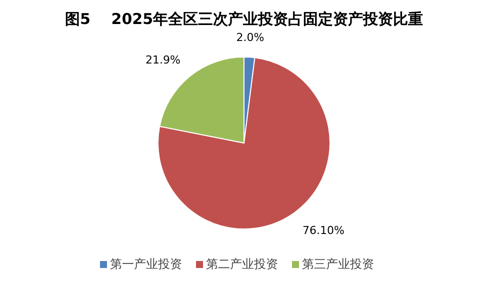 The image size is (488, 290). I want to click on data-label: 21.9%, so click(163, 60).